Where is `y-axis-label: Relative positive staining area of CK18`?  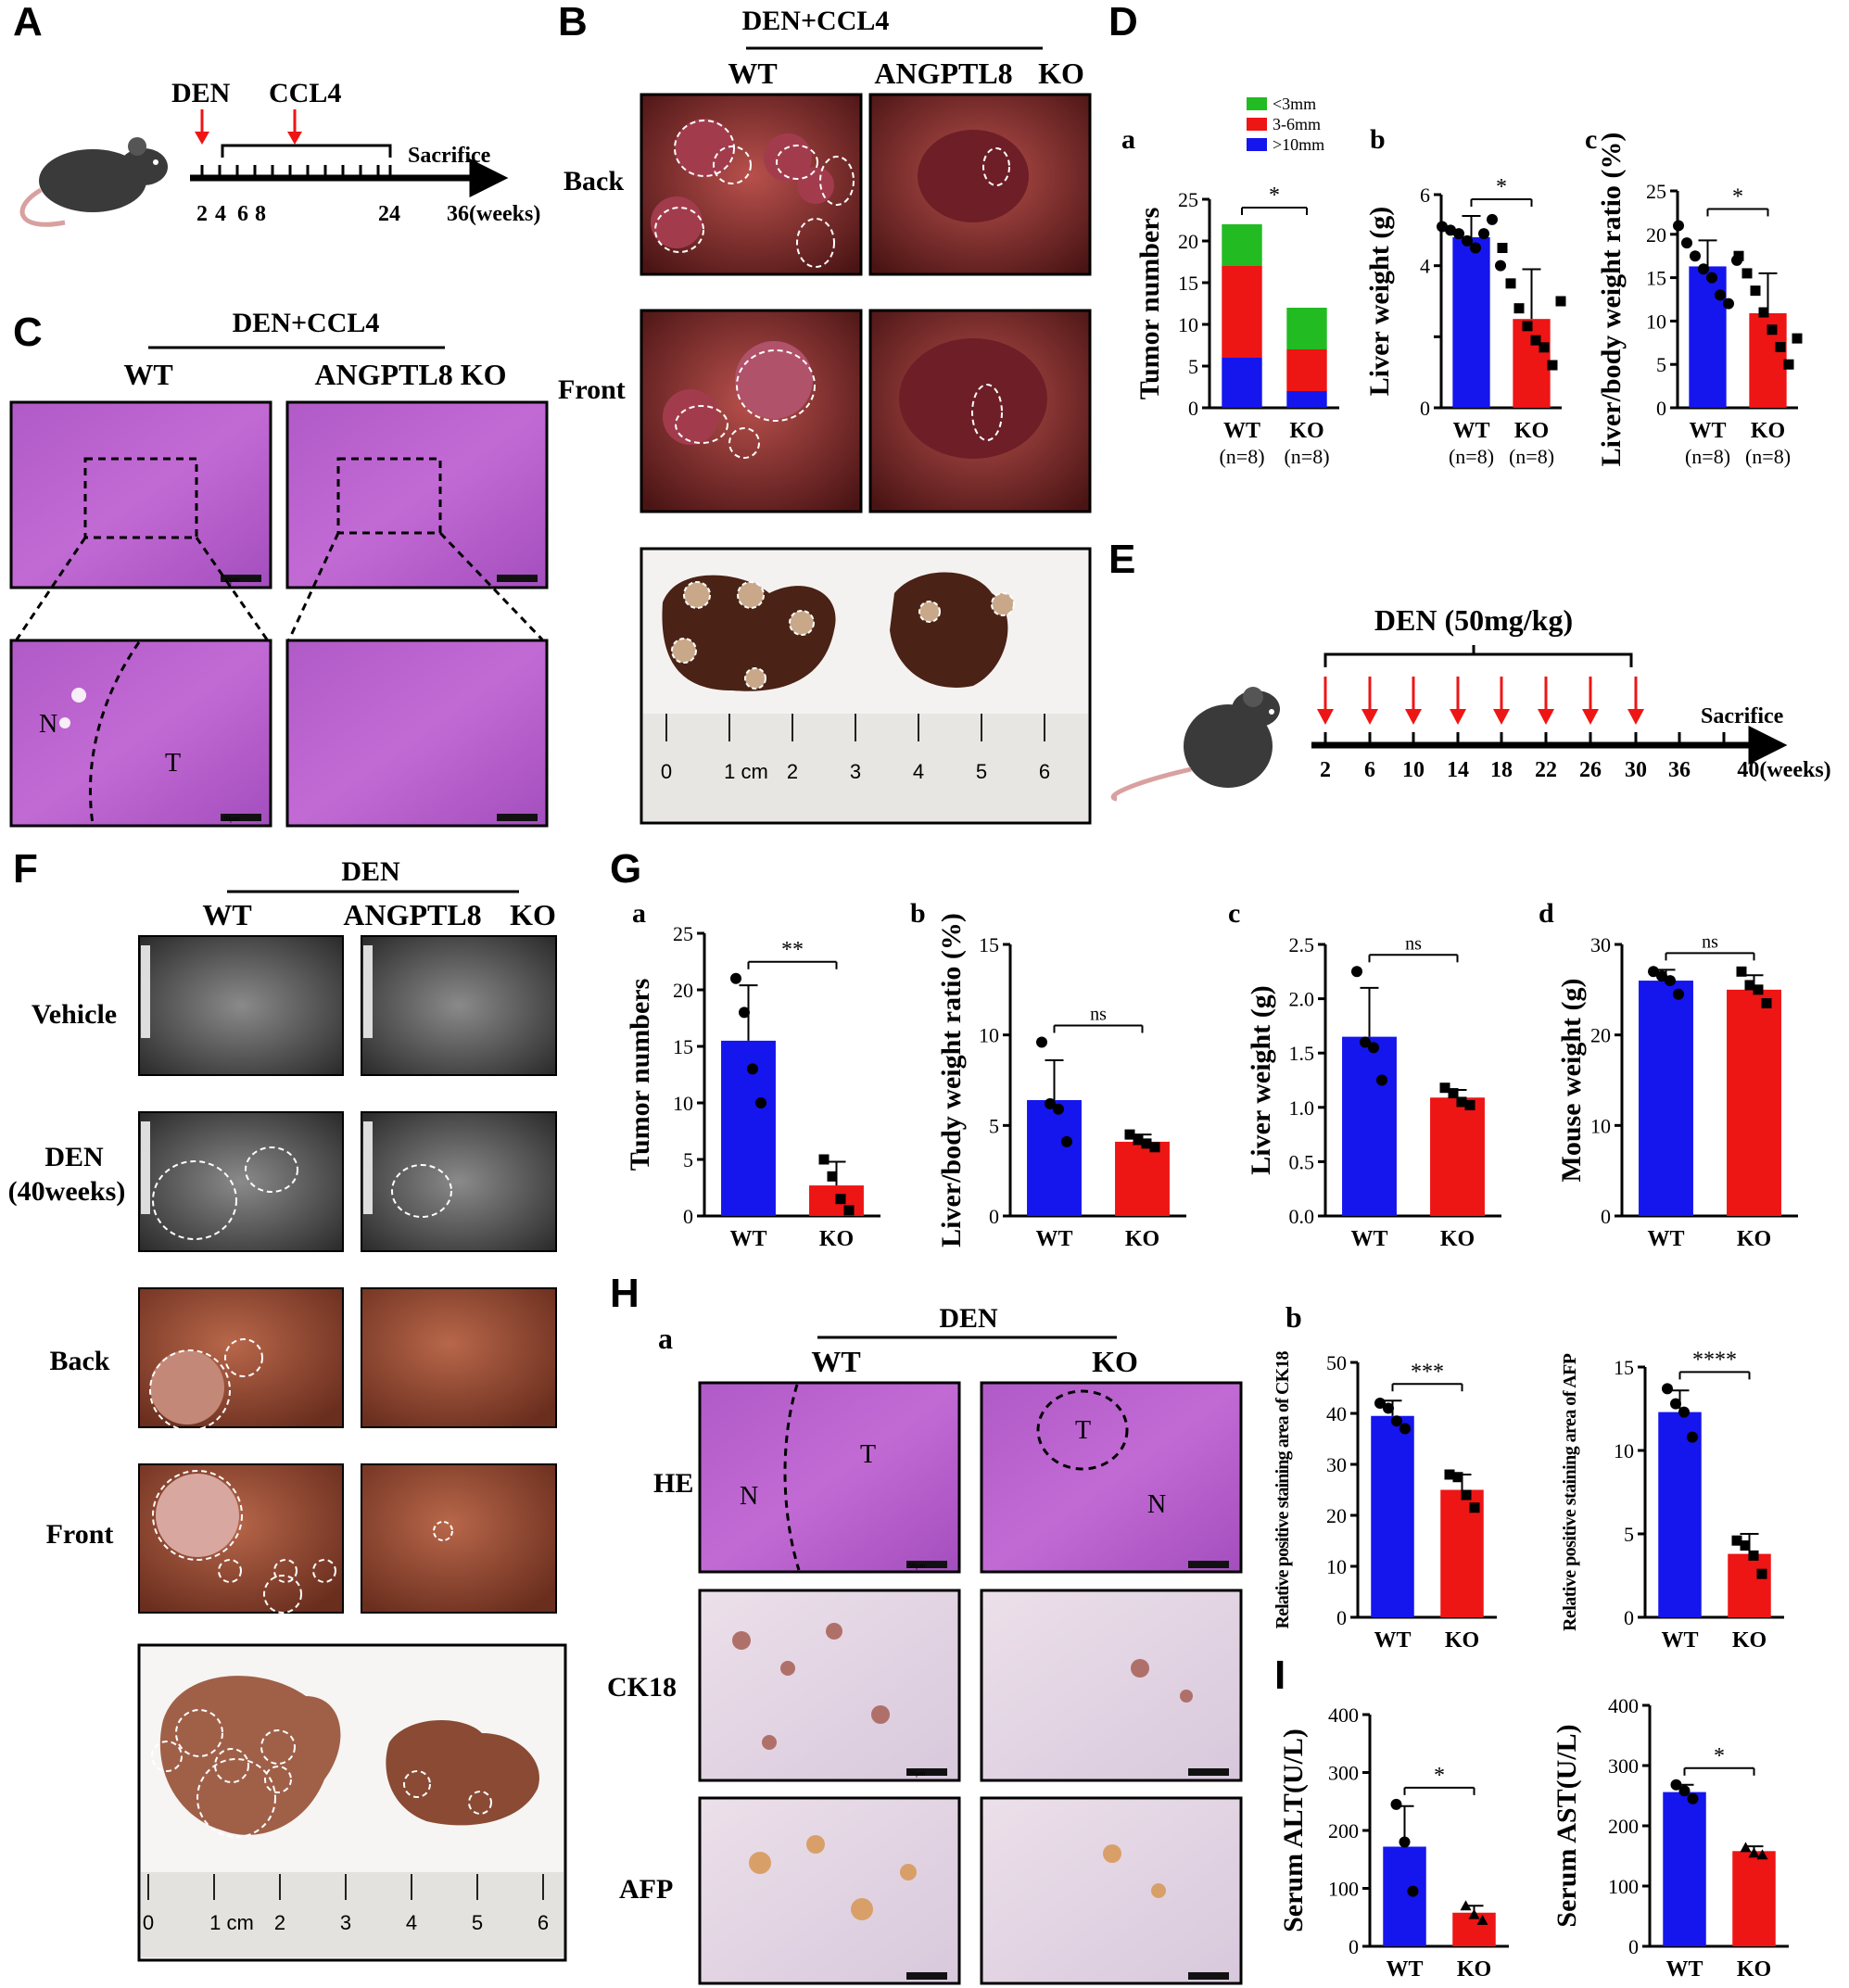
y-axis-label: Relative positive staining area of CK18 is located at coordinates (1283, 1490).